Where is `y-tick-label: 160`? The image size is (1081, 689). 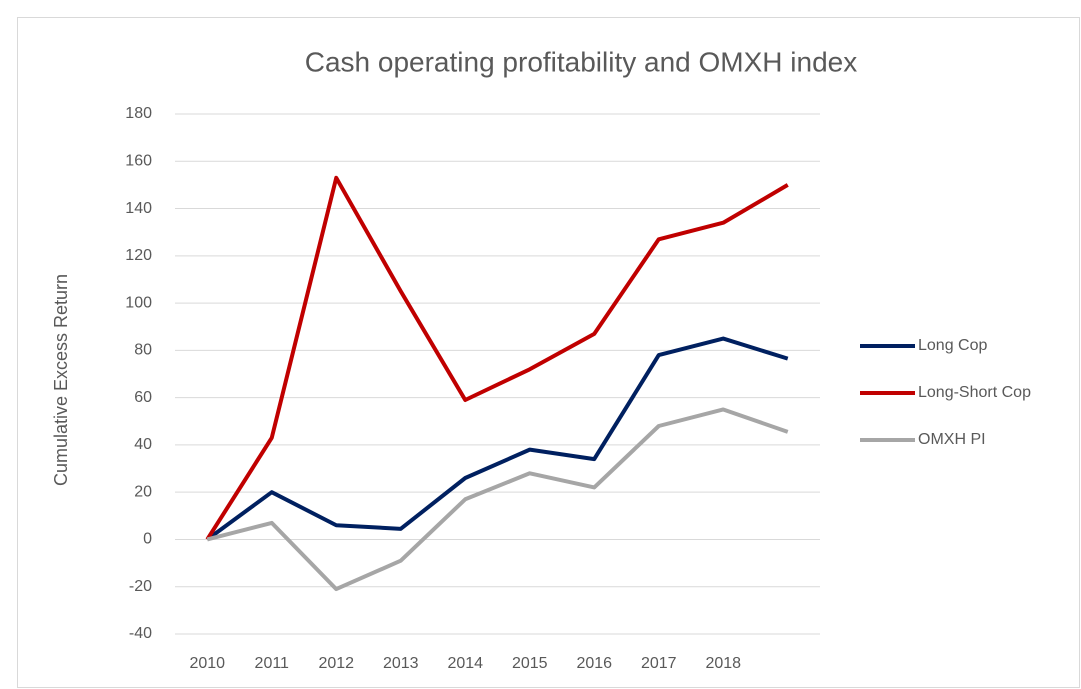 y-tick-label: 160 is located at coordinates (138, 160).